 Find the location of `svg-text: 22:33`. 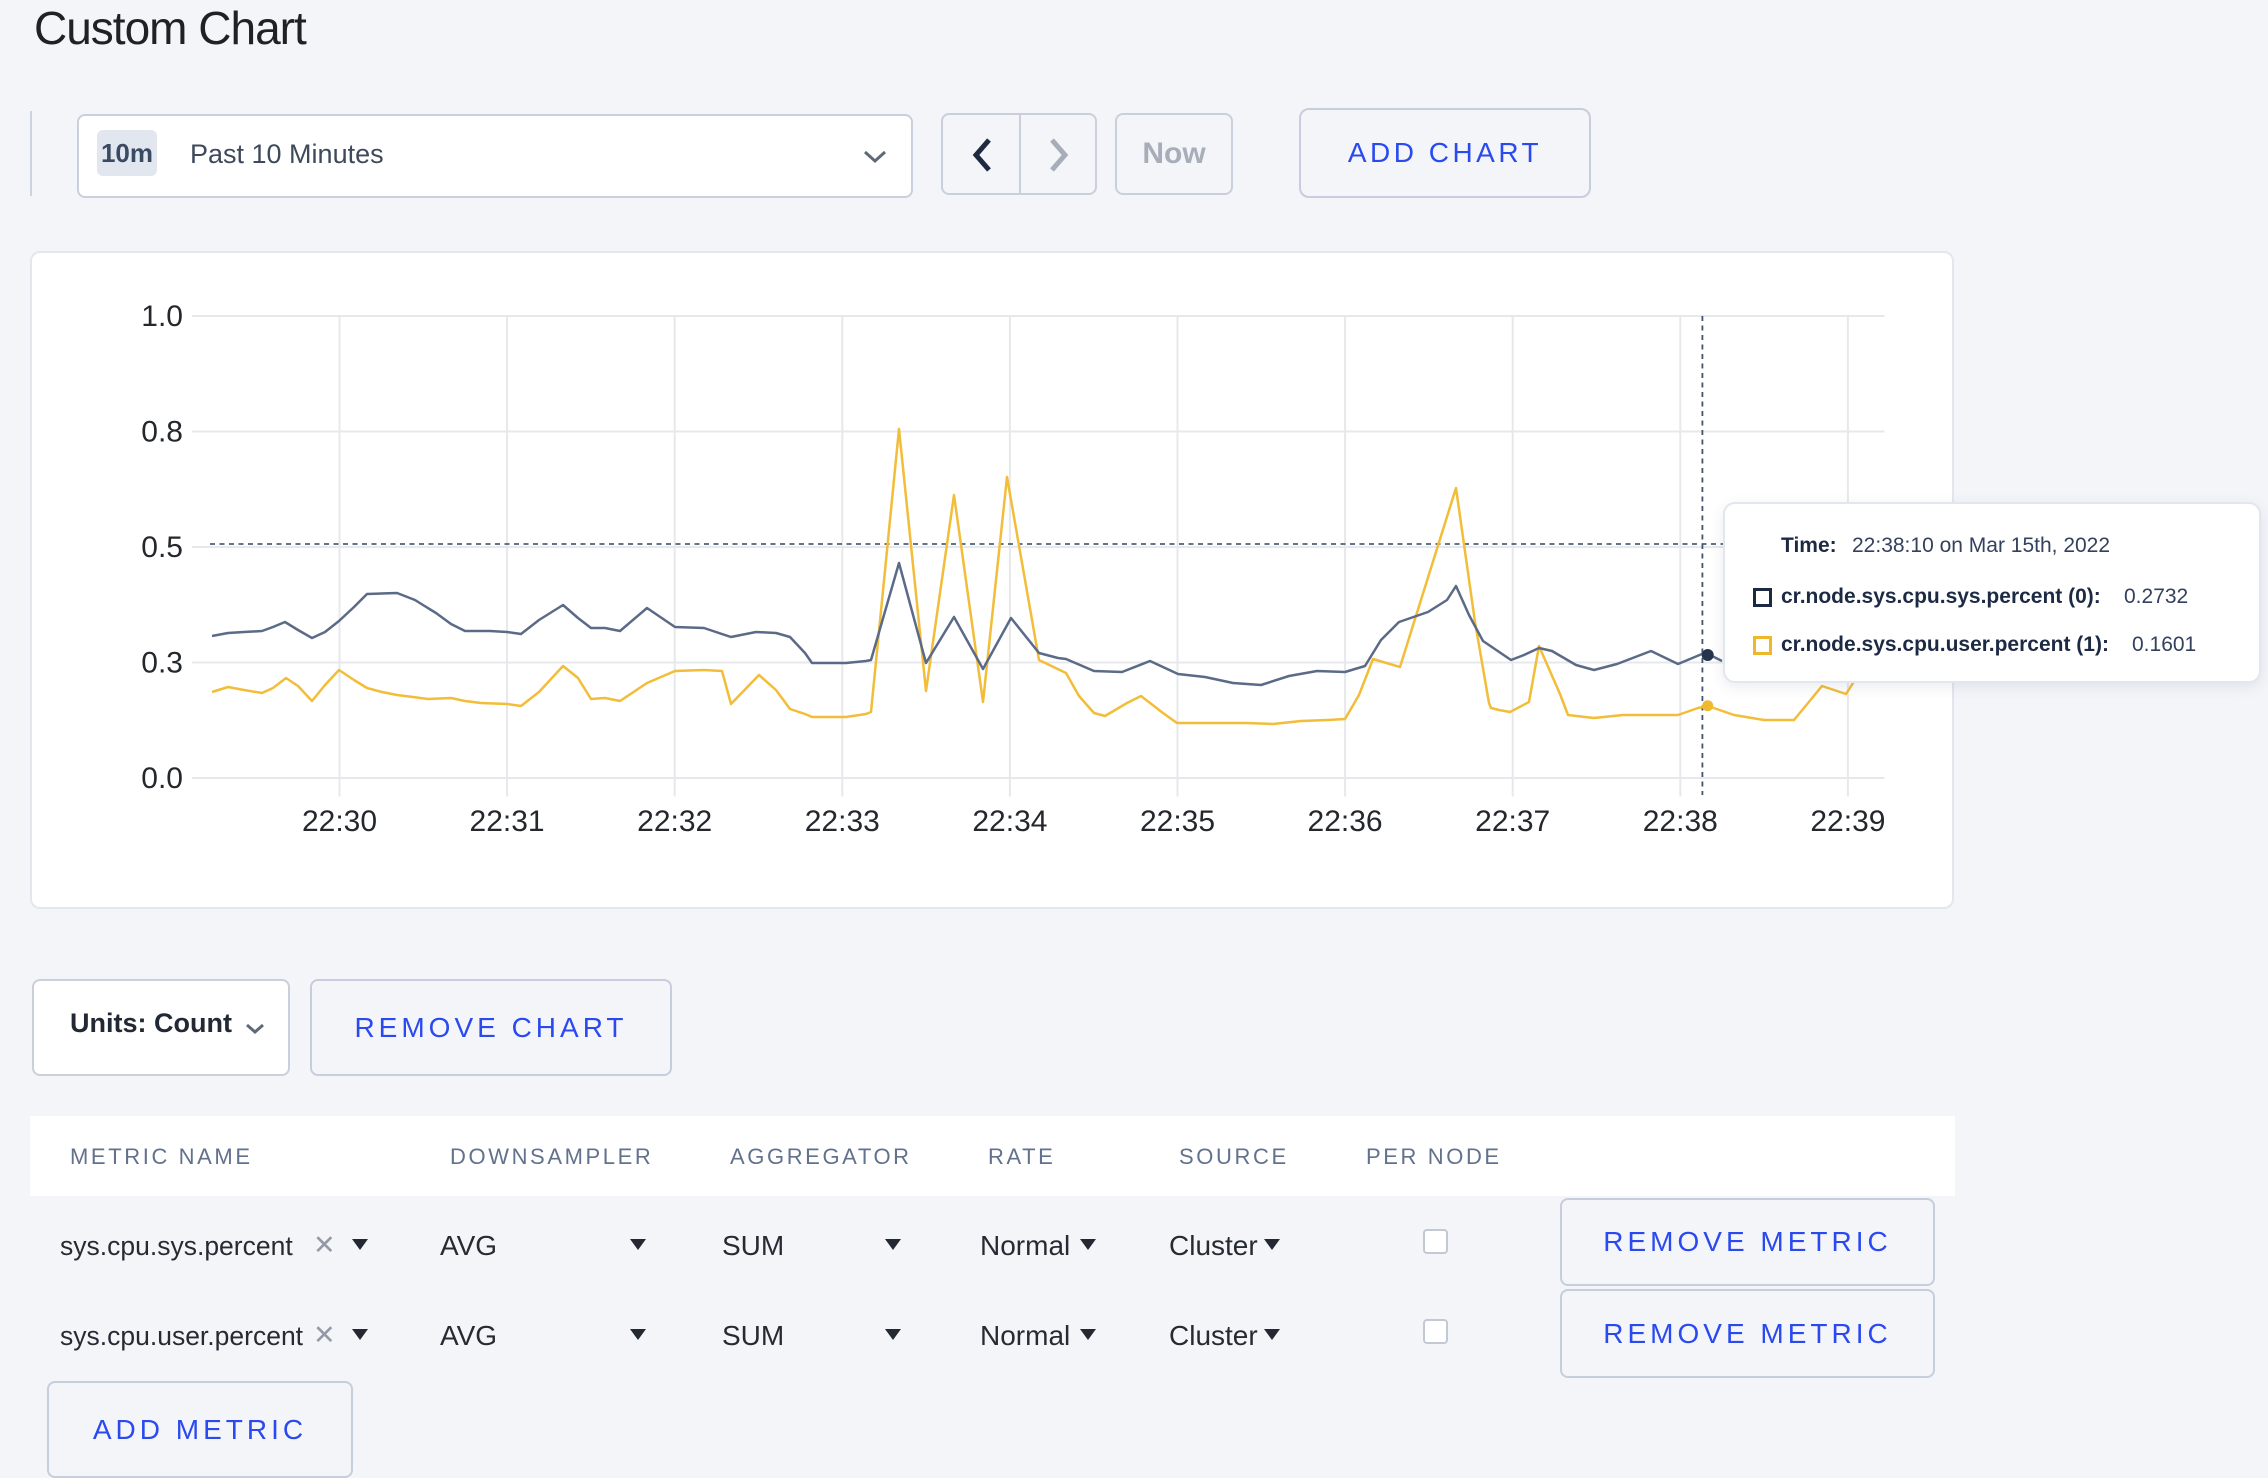

svg-text: 22:33 is located at coordinates (842, 821).